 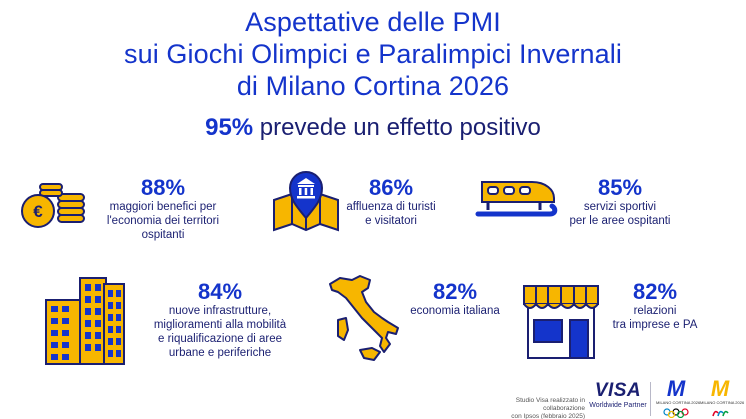 What do you see at coordinates (85, 321) in the screenshot?
I see `buildings-icon` at bounding box center [85, 321].